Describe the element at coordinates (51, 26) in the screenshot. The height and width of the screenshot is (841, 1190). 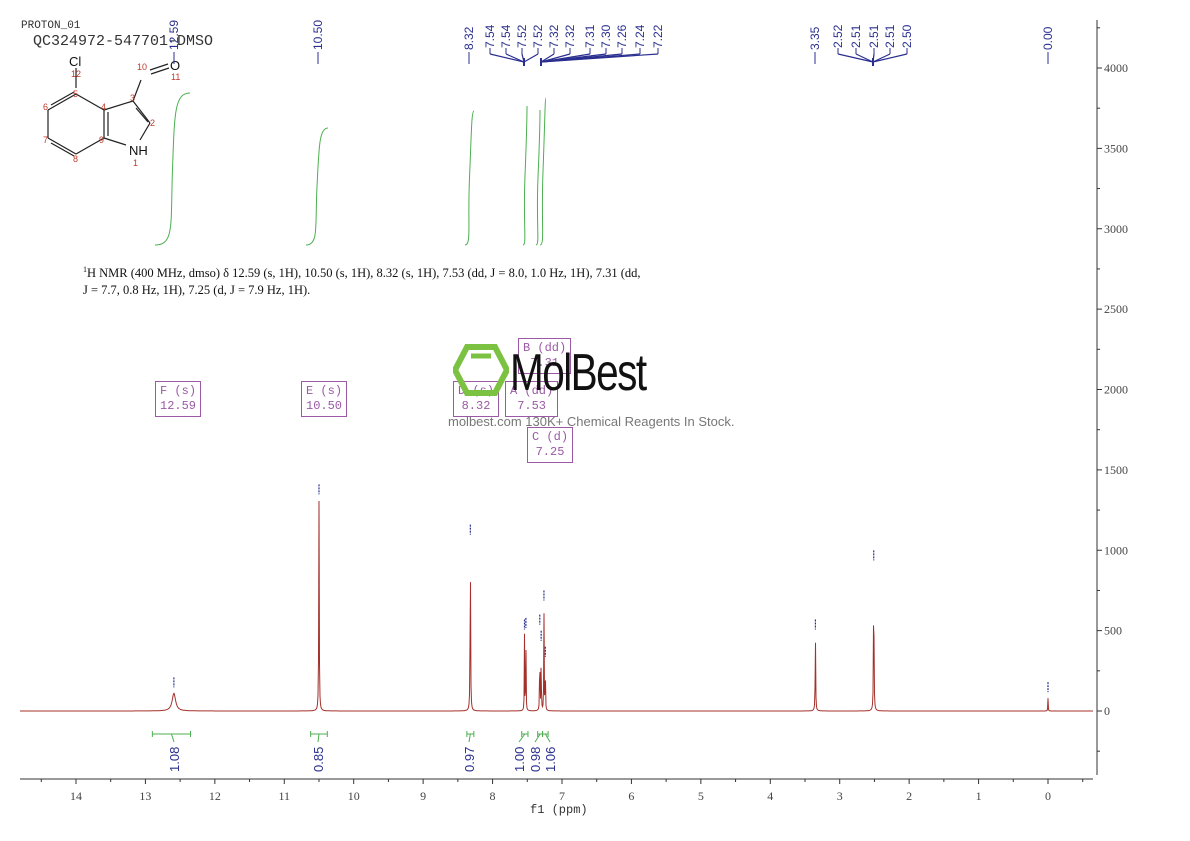
I see `experiment-label: PROTON_01` at that location.